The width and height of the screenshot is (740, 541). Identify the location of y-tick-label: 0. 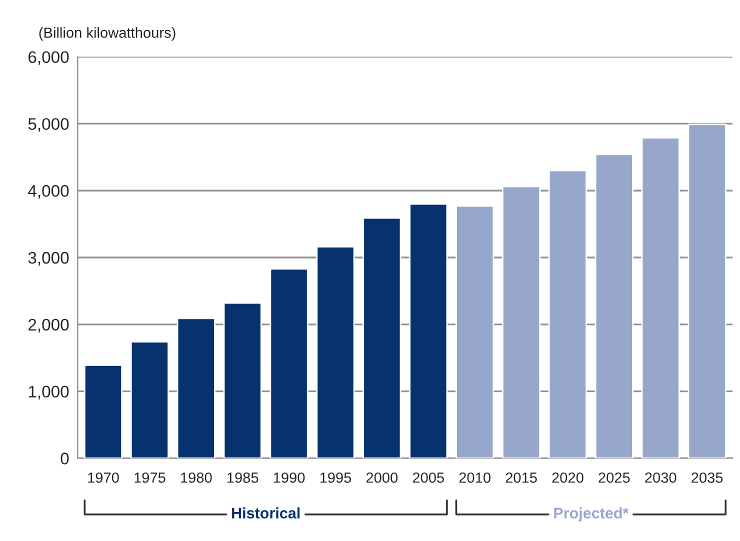
(64, 458).